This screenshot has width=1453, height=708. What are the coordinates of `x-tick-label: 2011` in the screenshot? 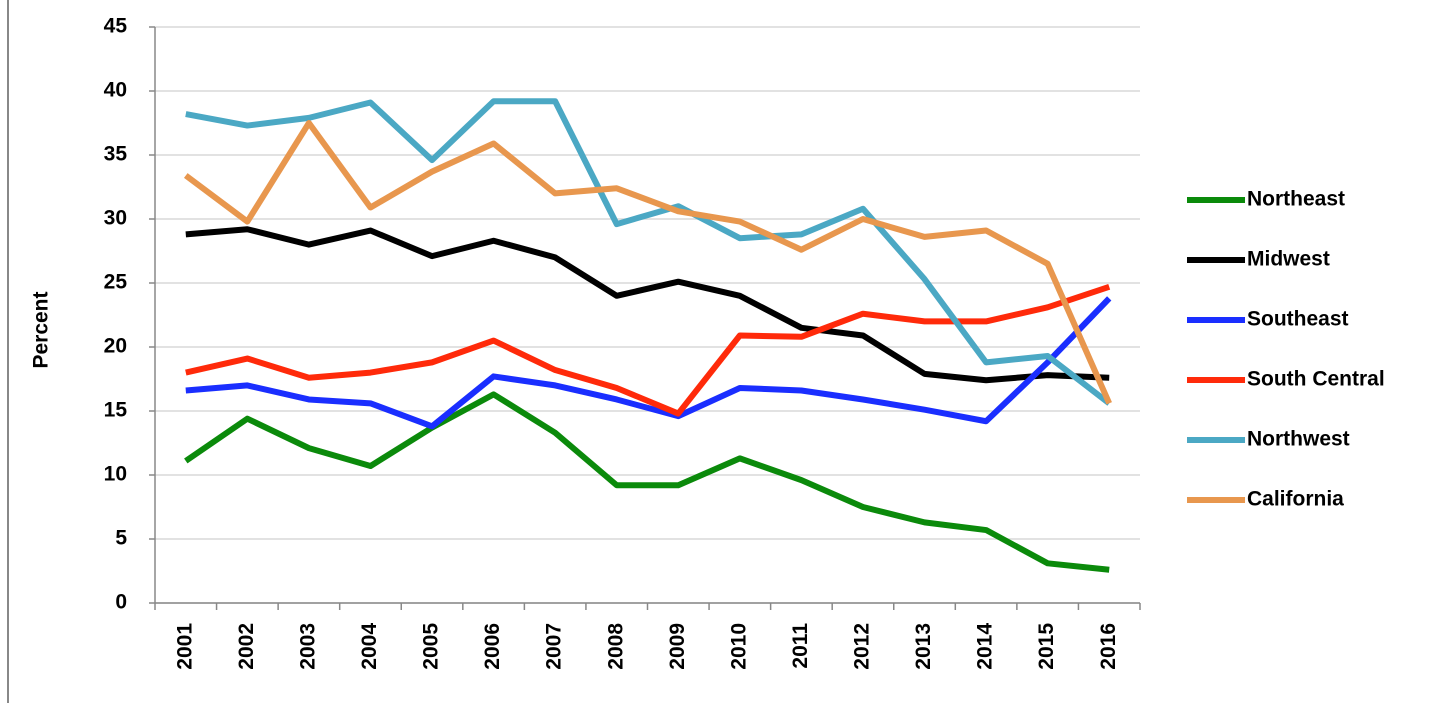 It's located at (800, 646).